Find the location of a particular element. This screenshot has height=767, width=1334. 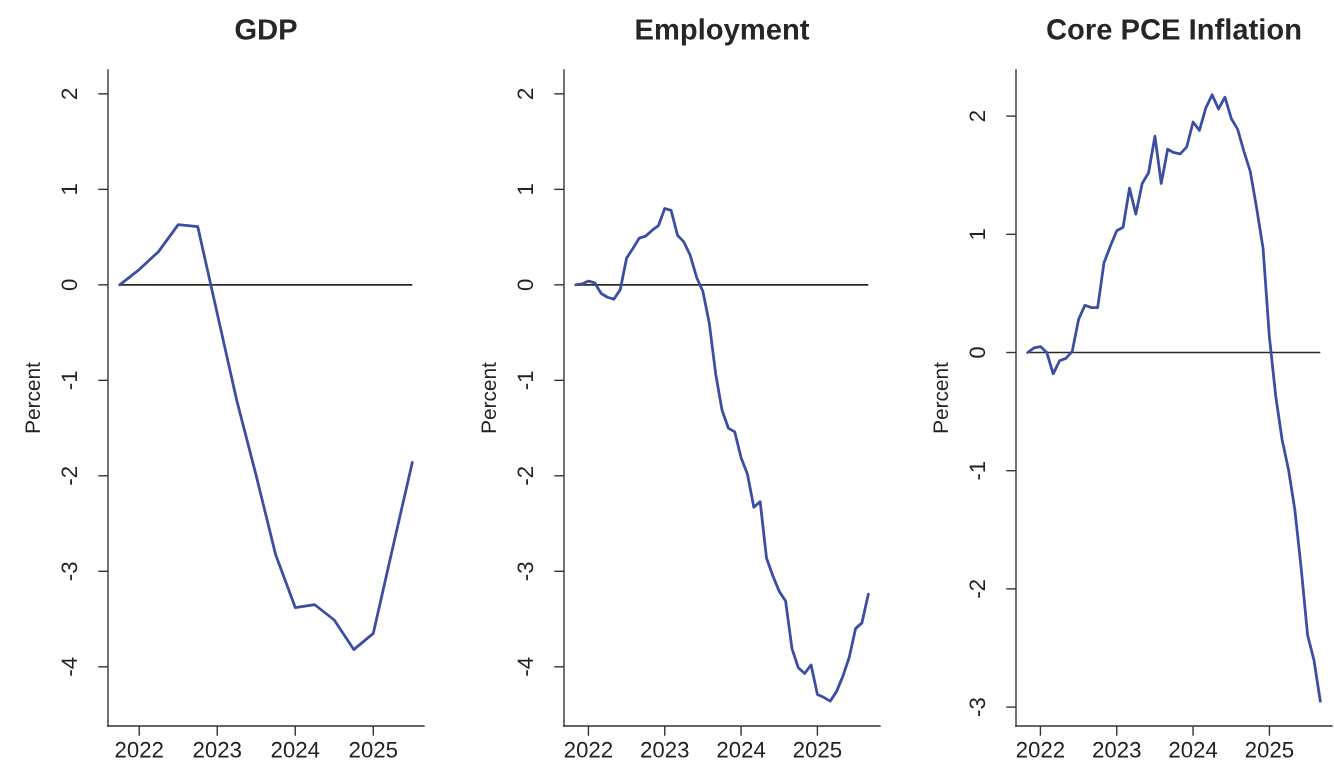

chart-title: Employment is located at coordinates (723, 32).